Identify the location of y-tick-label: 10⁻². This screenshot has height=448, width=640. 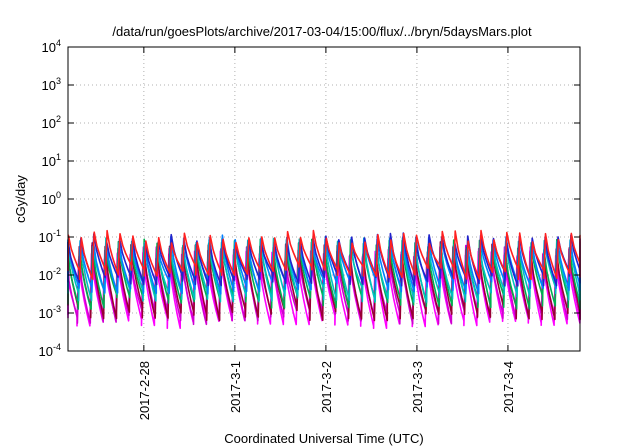
(50, 274).